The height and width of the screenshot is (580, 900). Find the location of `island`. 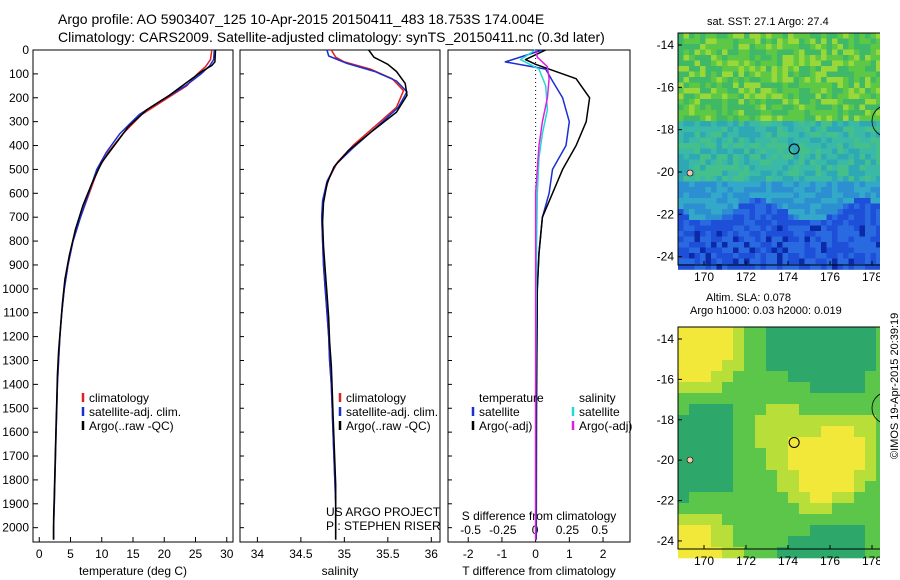

island is located at coordinates (690, 460).